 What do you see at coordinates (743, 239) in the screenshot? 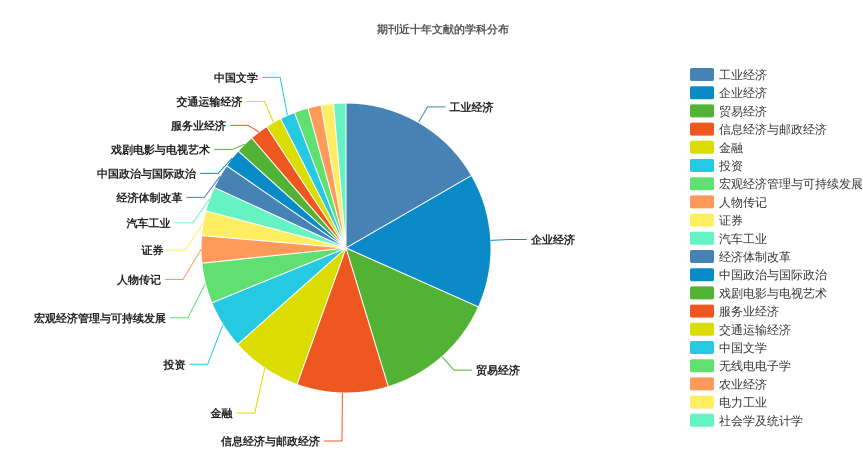
I see `legend-label: 汽车工业` at bounding box center [743, 239].